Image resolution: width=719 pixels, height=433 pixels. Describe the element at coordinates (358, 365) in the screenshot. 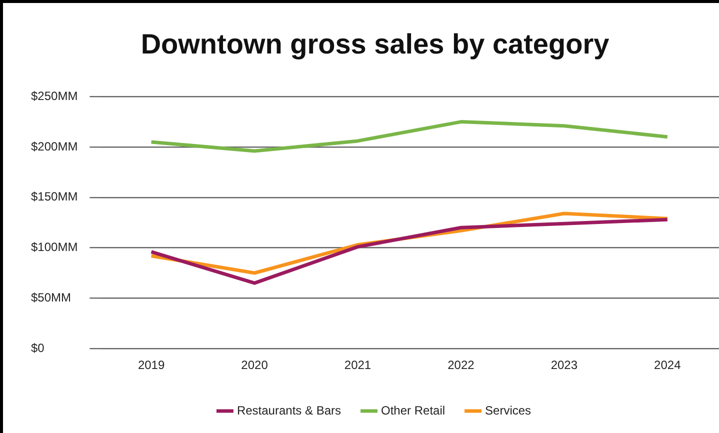

I see `x-tick-label: 2021` at that location.